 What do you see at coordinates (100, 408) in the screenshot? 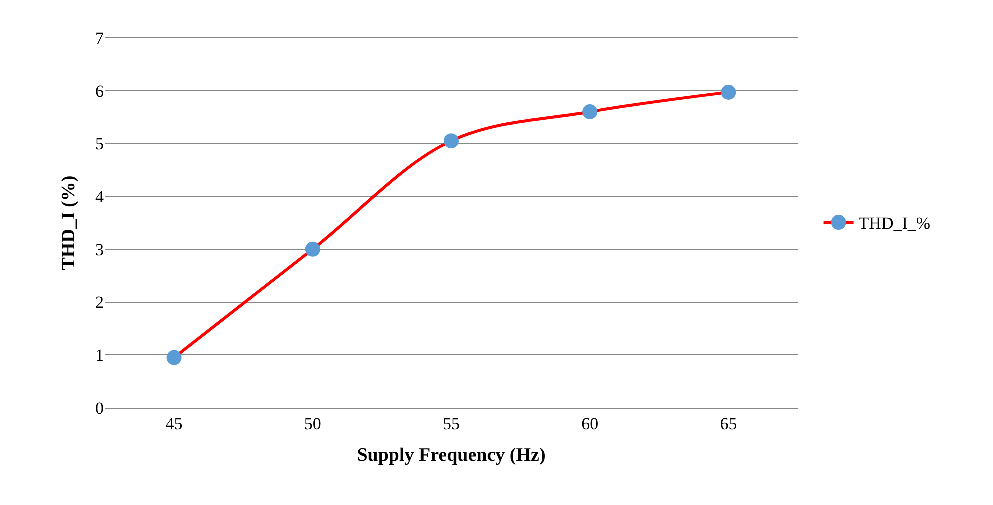
I see `y-tick-label: 0` at bounding box center [100, 408].